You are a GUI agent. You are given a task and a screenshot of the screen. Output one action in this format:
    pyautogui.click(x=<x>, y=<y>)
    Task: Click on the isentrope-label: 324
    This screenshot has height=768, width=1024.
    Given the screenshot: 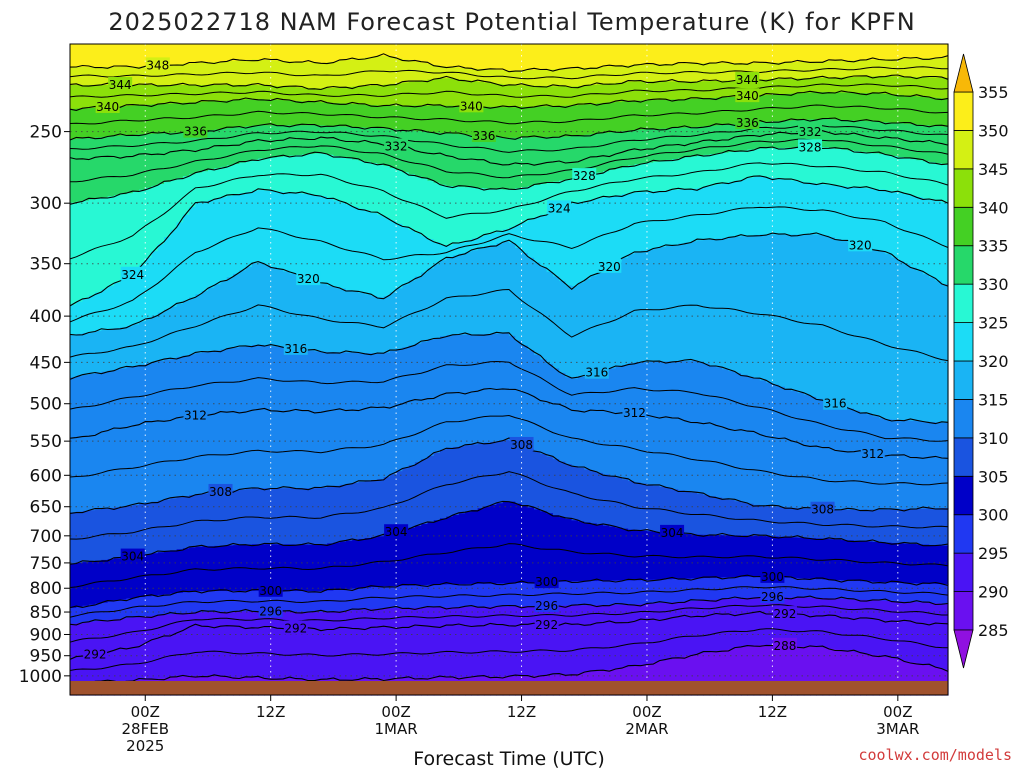 What is the action you would take?
    pyautogui.click(x=559, y=208)
    